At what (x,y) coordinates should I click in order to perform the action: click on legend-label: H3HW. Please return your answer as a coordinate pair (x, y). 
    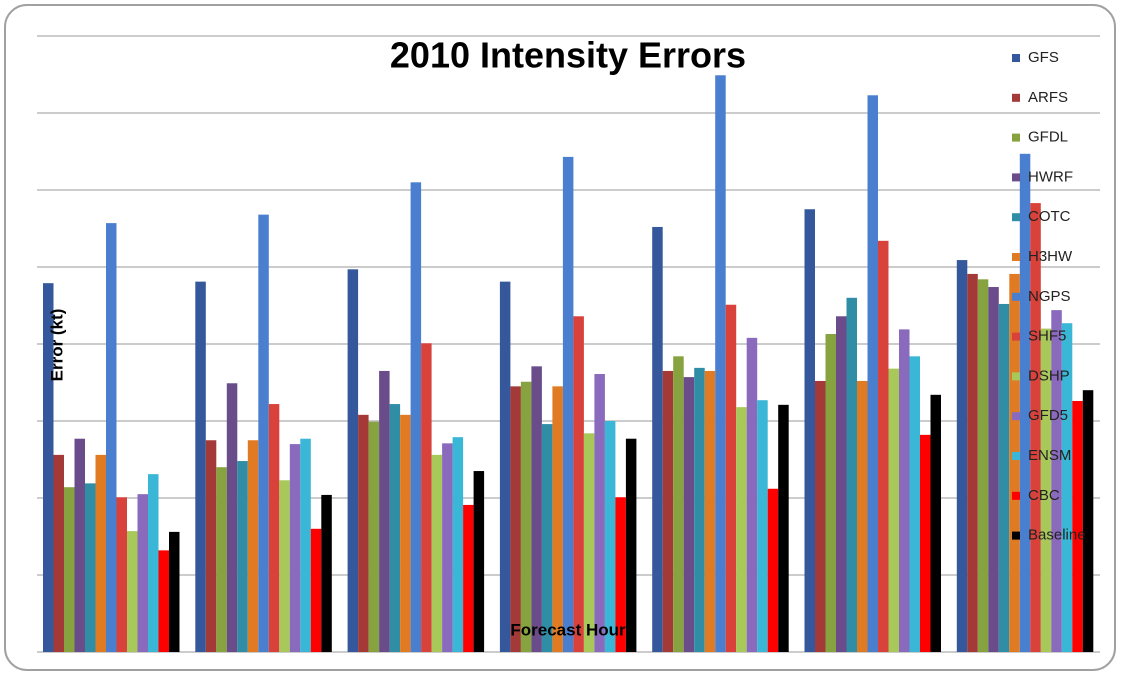
    Looking at the image, I should click on (1050, 256).